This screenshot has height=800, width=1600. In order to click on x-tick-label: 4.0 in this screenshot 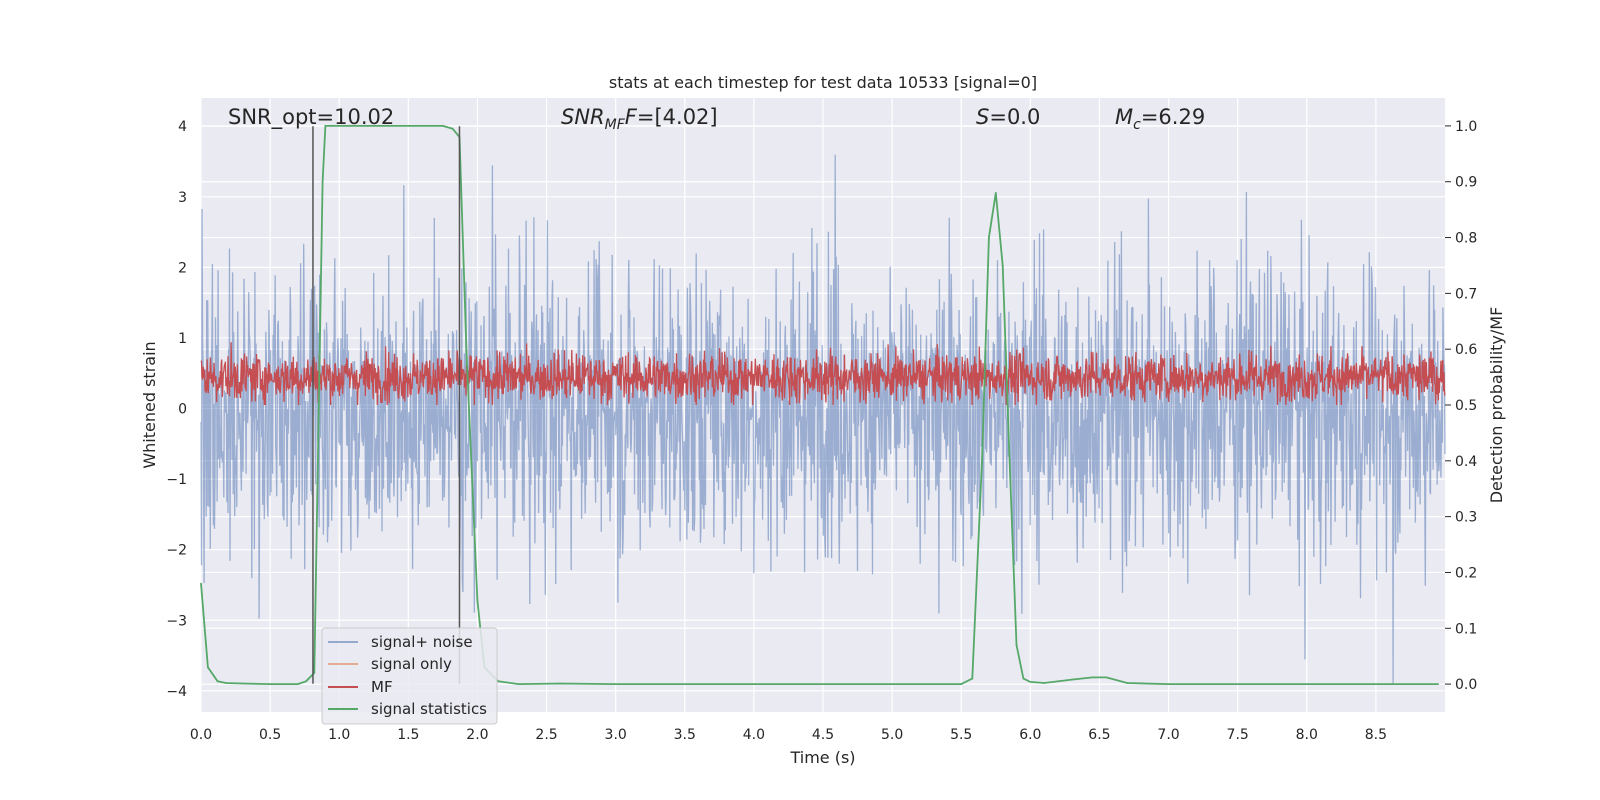, I will do `click(754, 735)`.